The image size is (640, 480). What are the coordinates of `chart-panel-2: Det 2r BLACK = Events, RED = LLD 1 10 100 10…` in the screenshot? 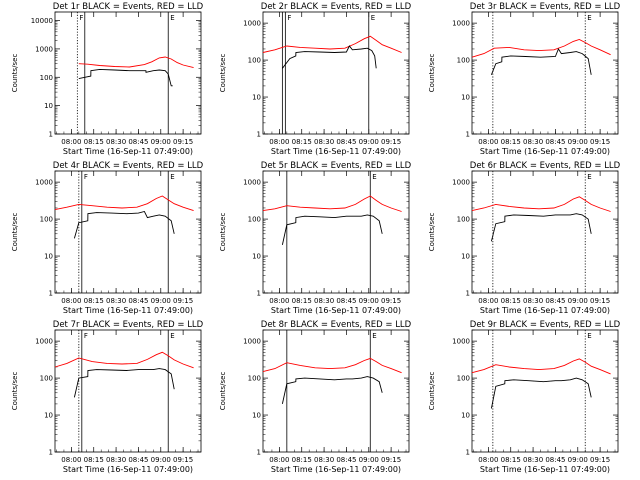 It's located at (315, 79).